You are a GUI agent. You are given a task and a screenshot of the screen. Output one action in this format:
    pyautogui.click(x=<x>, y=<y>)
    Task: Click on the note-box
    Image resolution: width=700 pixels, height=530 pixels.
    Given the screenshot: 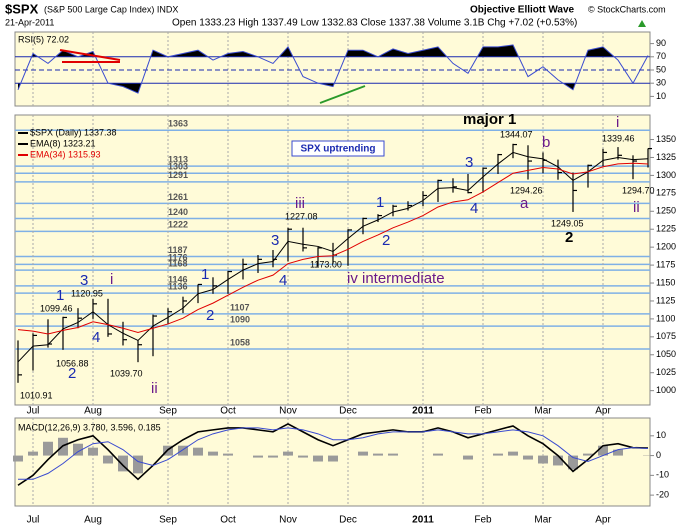 What is the action you would take?
    pyautogui.click(x=338, y=148)
    